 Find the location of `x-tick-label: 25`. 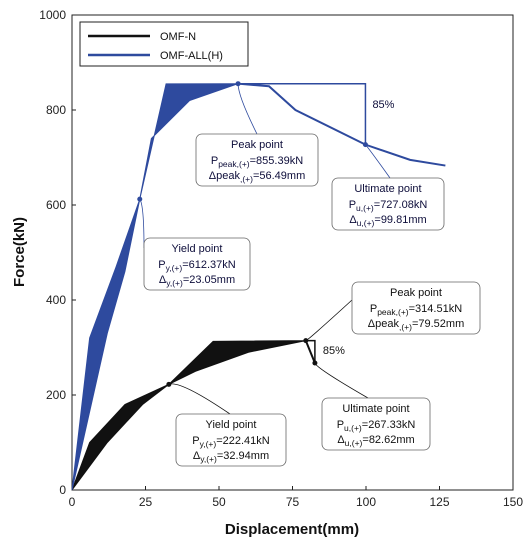

x-tick-label: 25 is located at coordinates (146, 502).